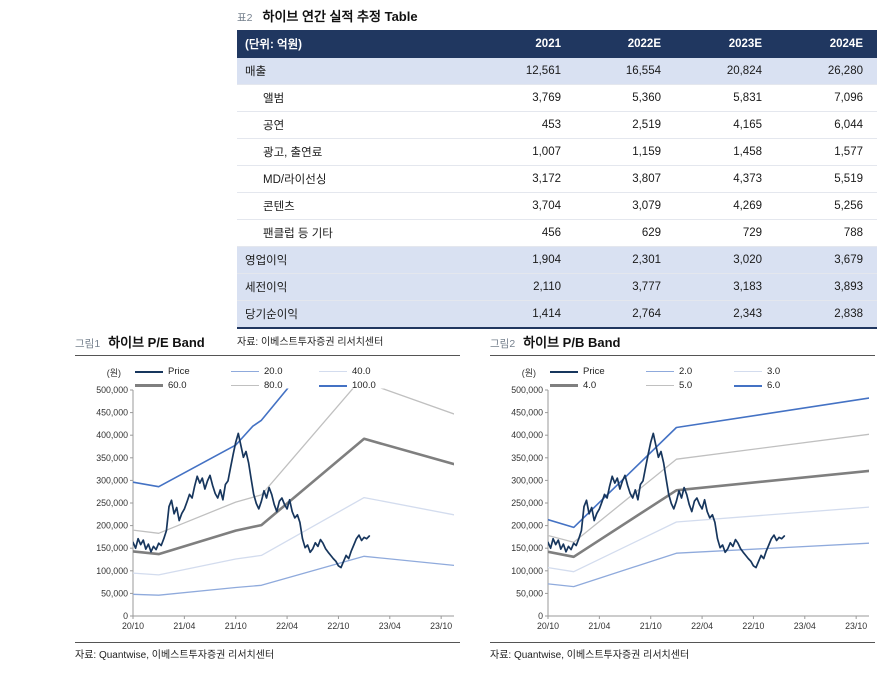  Describe the element at coordinates (525, 233) in the screenshot. I see `cell-value: 456` at that location.